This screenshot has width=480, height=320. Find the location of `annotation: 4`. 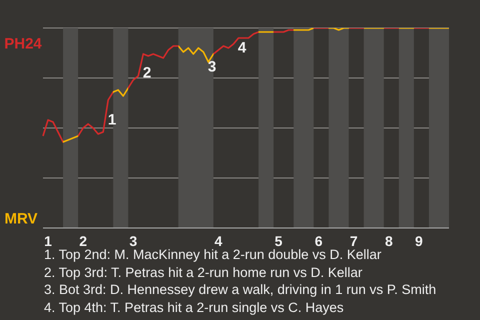

annotation: 4 is located at coordinates (242, 47).